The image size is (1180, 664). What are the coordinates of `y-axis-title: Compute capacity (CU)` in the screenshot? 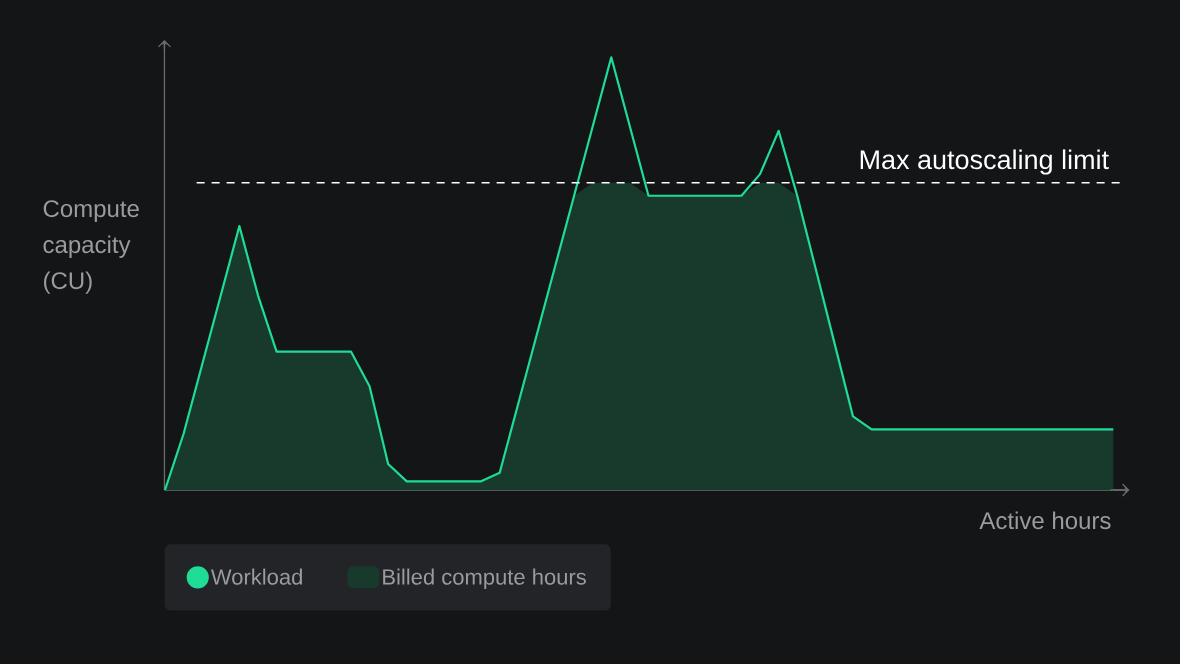 It's located at (91, 247).